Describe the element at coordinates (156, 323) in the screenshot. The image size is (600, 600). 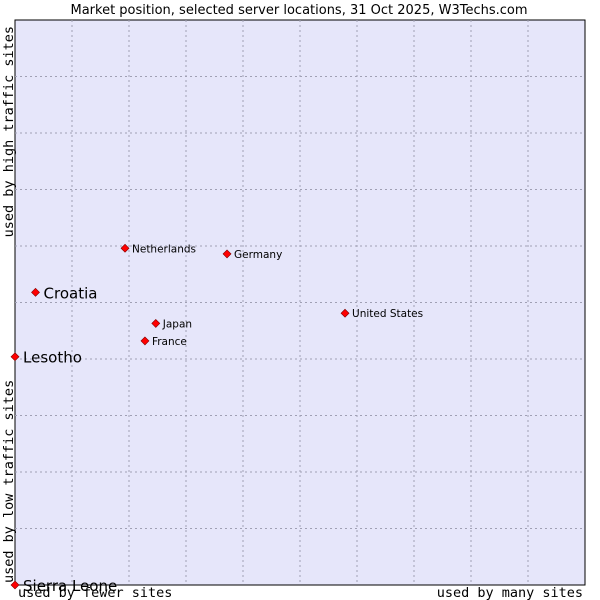
I see `point-marker-japan` at that location.